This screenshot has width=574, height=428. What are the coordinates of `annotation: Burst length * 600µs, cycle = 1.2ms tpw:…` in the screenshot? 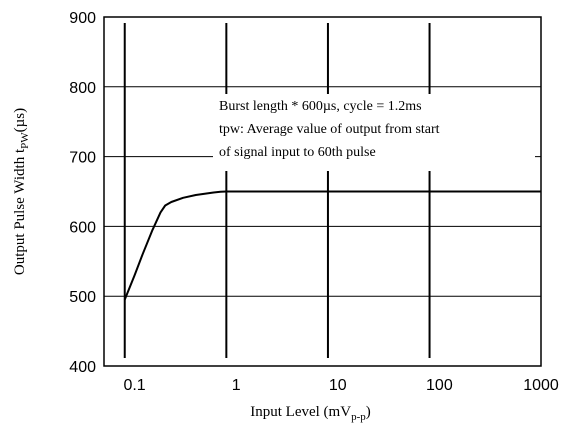 It's located at (329, 129).